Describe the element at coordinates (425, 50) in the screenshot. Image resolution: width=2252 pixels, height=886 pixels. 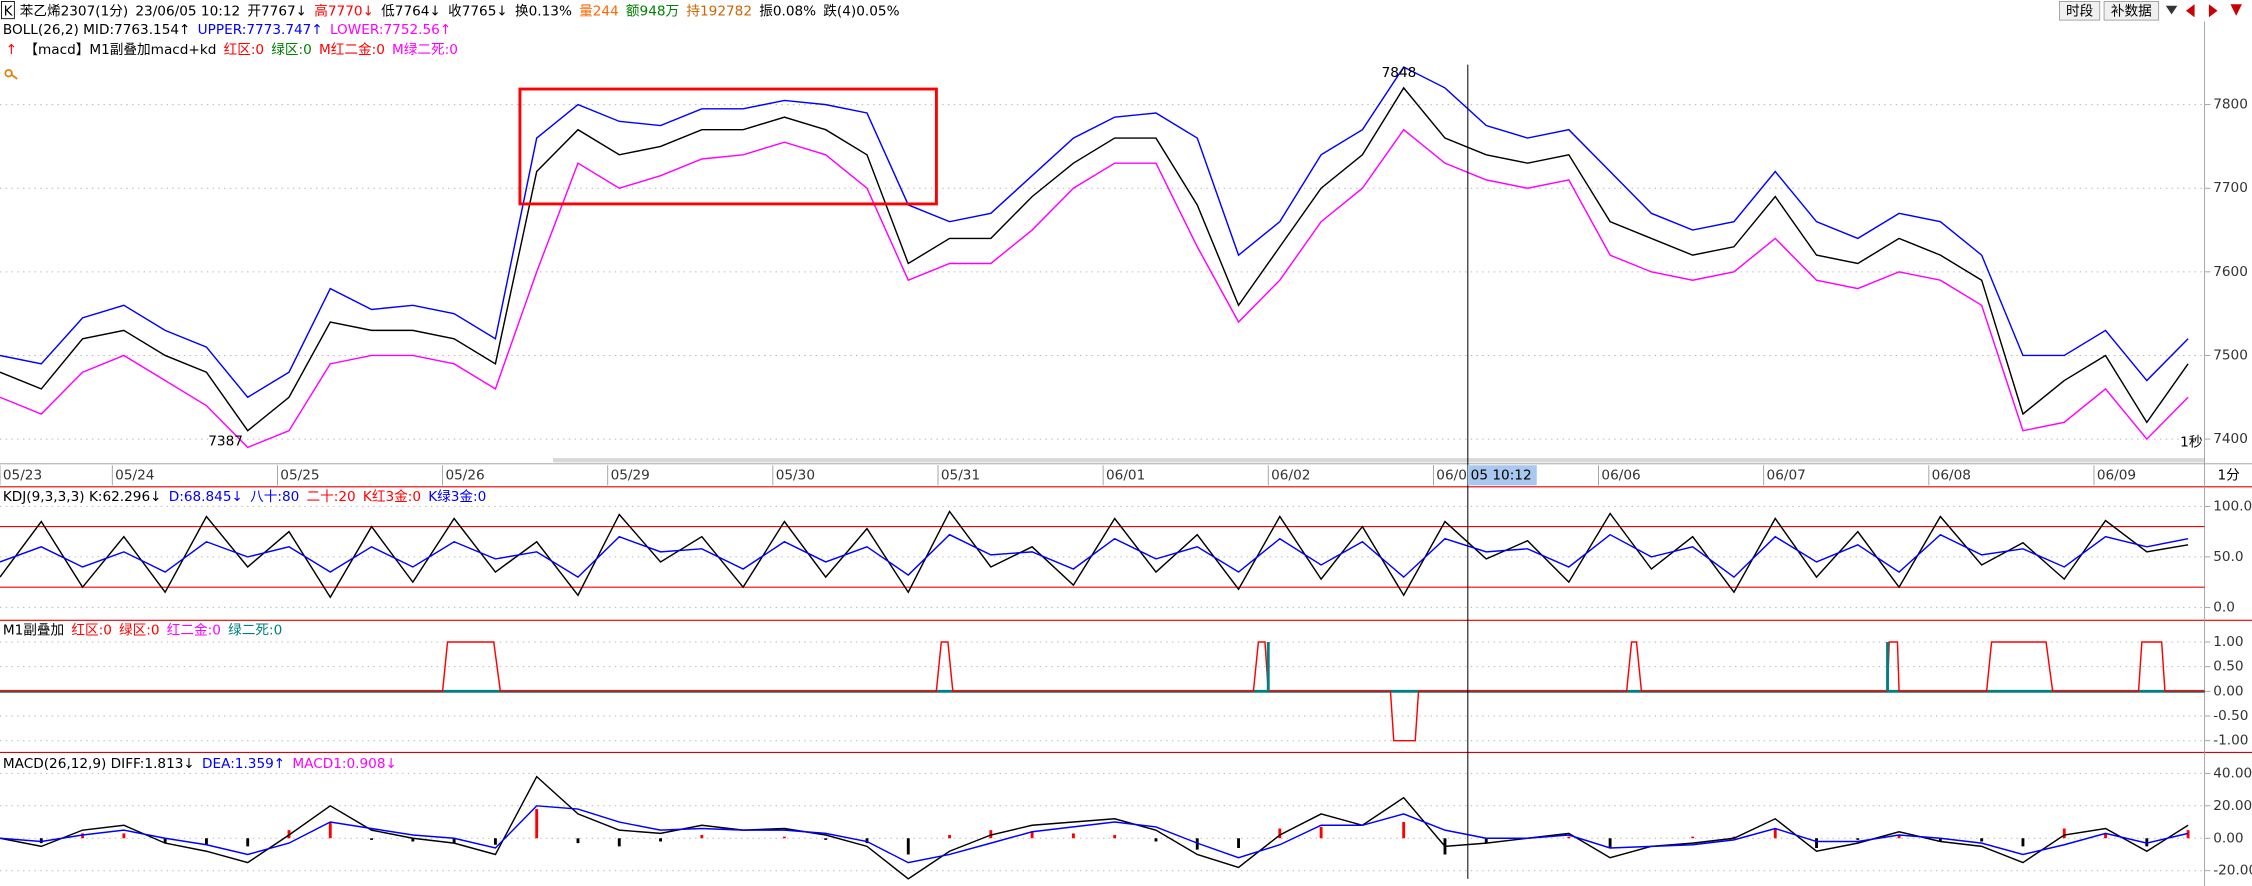
I see `legend-item: M绿二死:0` at that location.